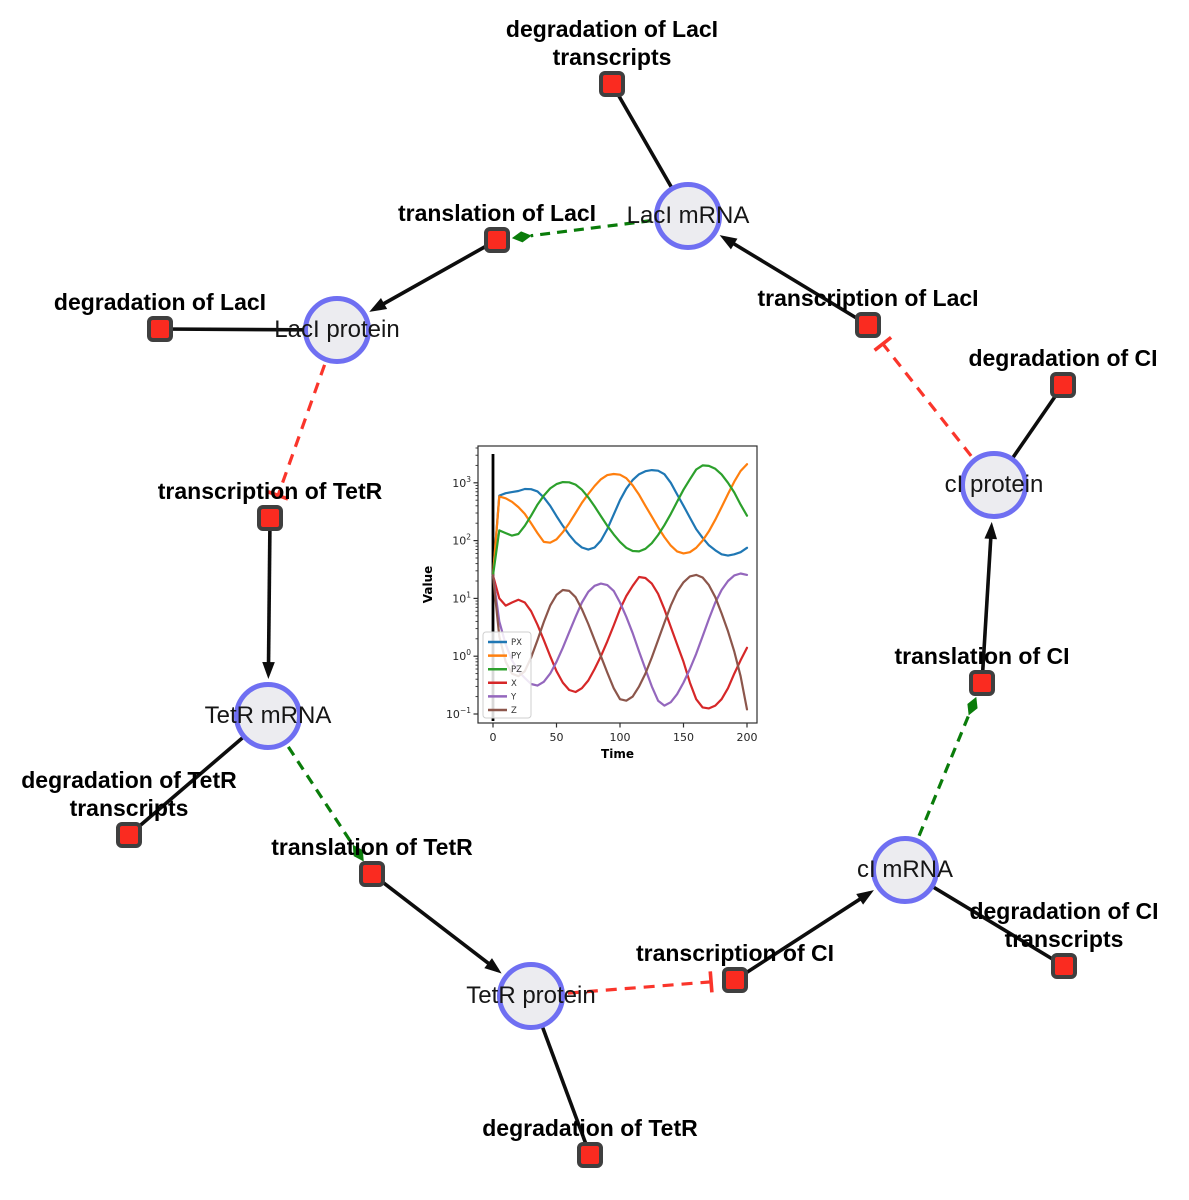 Image resolution: width=1189 pixels, height=1200 pixels. I want to click on edge-transcription-tetr--tetr-mrna, so click(268, 598).